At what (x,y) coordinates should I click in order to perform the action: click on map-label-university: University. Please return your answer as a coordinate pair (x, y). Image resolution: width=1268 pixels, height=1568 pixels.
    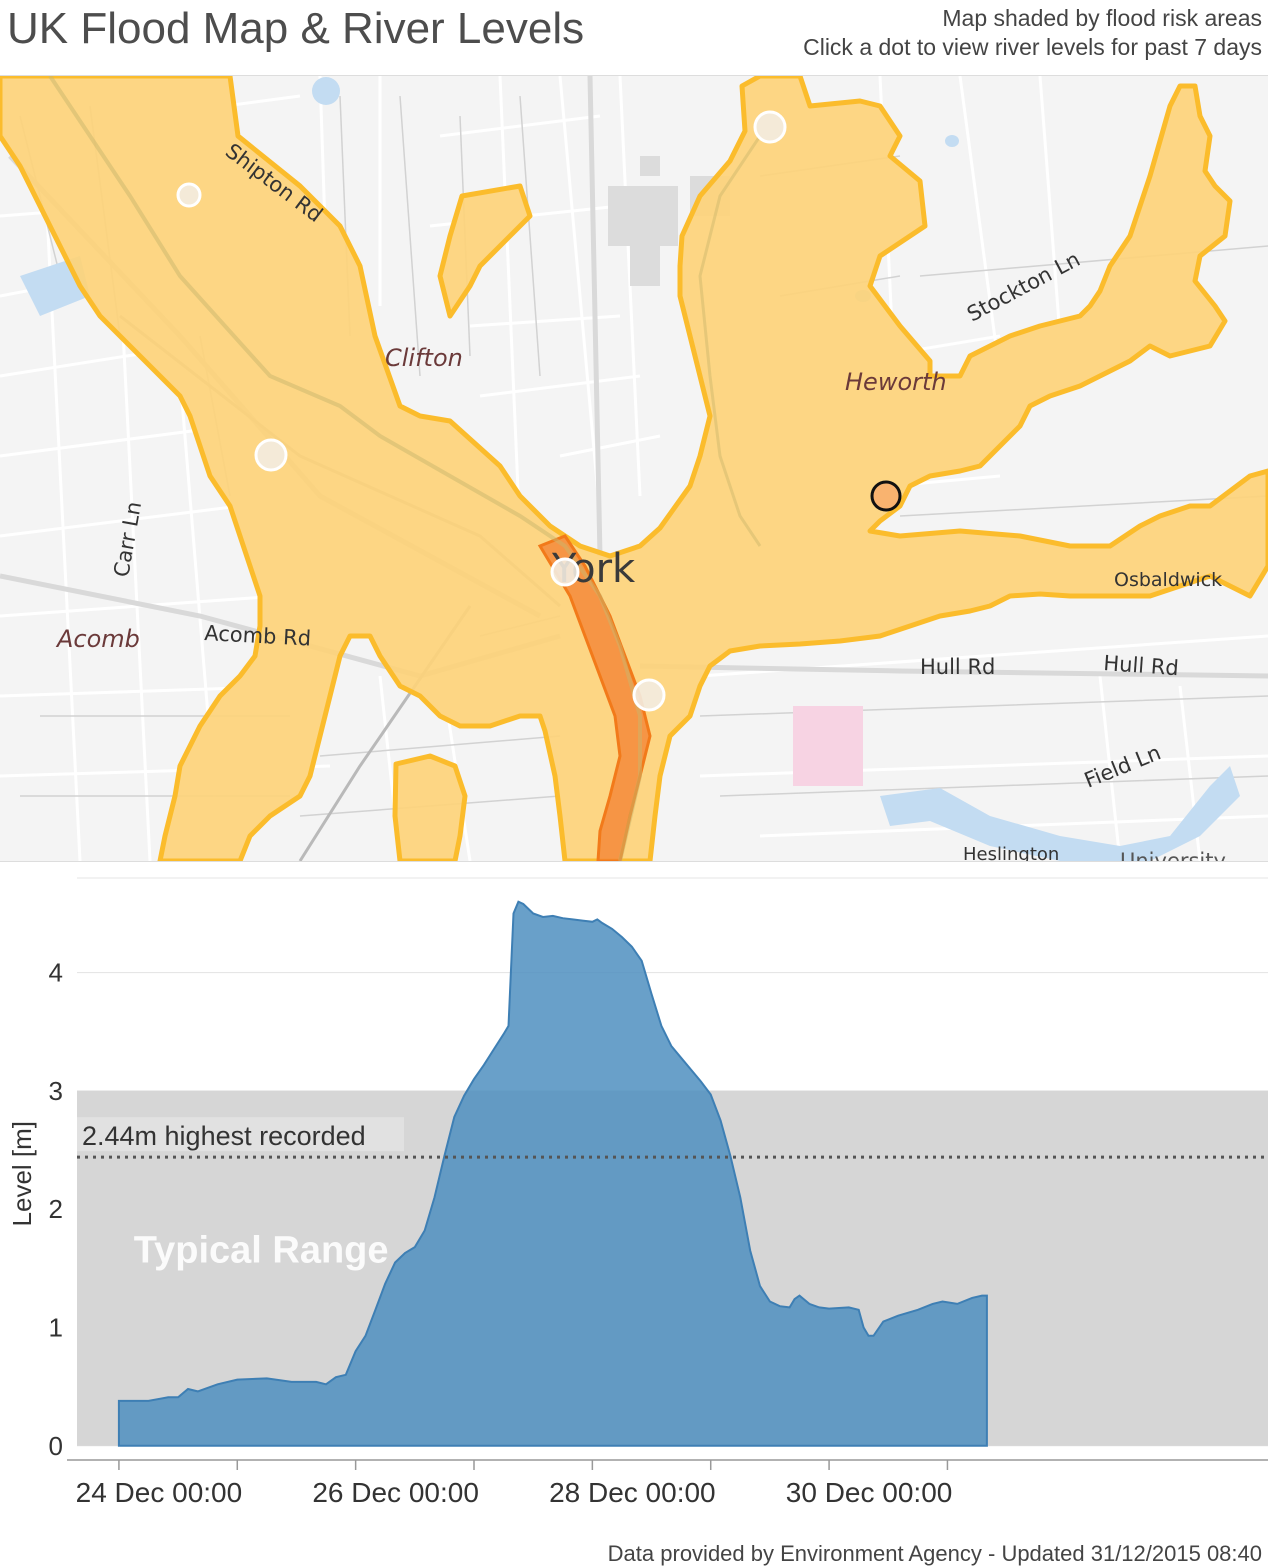
    Looking at the image, I should click on (1173, 855).